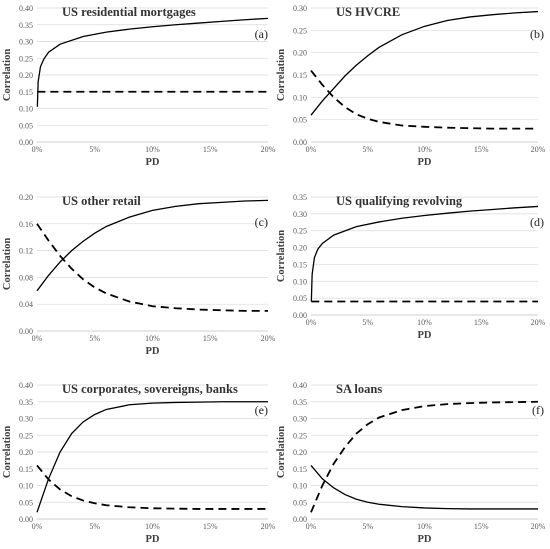 The image size is (550, 549). What do you see at coordinates (152, 267) in the screenshot?
I see `series-line-c-dashed` at bounding box center [152, 267].